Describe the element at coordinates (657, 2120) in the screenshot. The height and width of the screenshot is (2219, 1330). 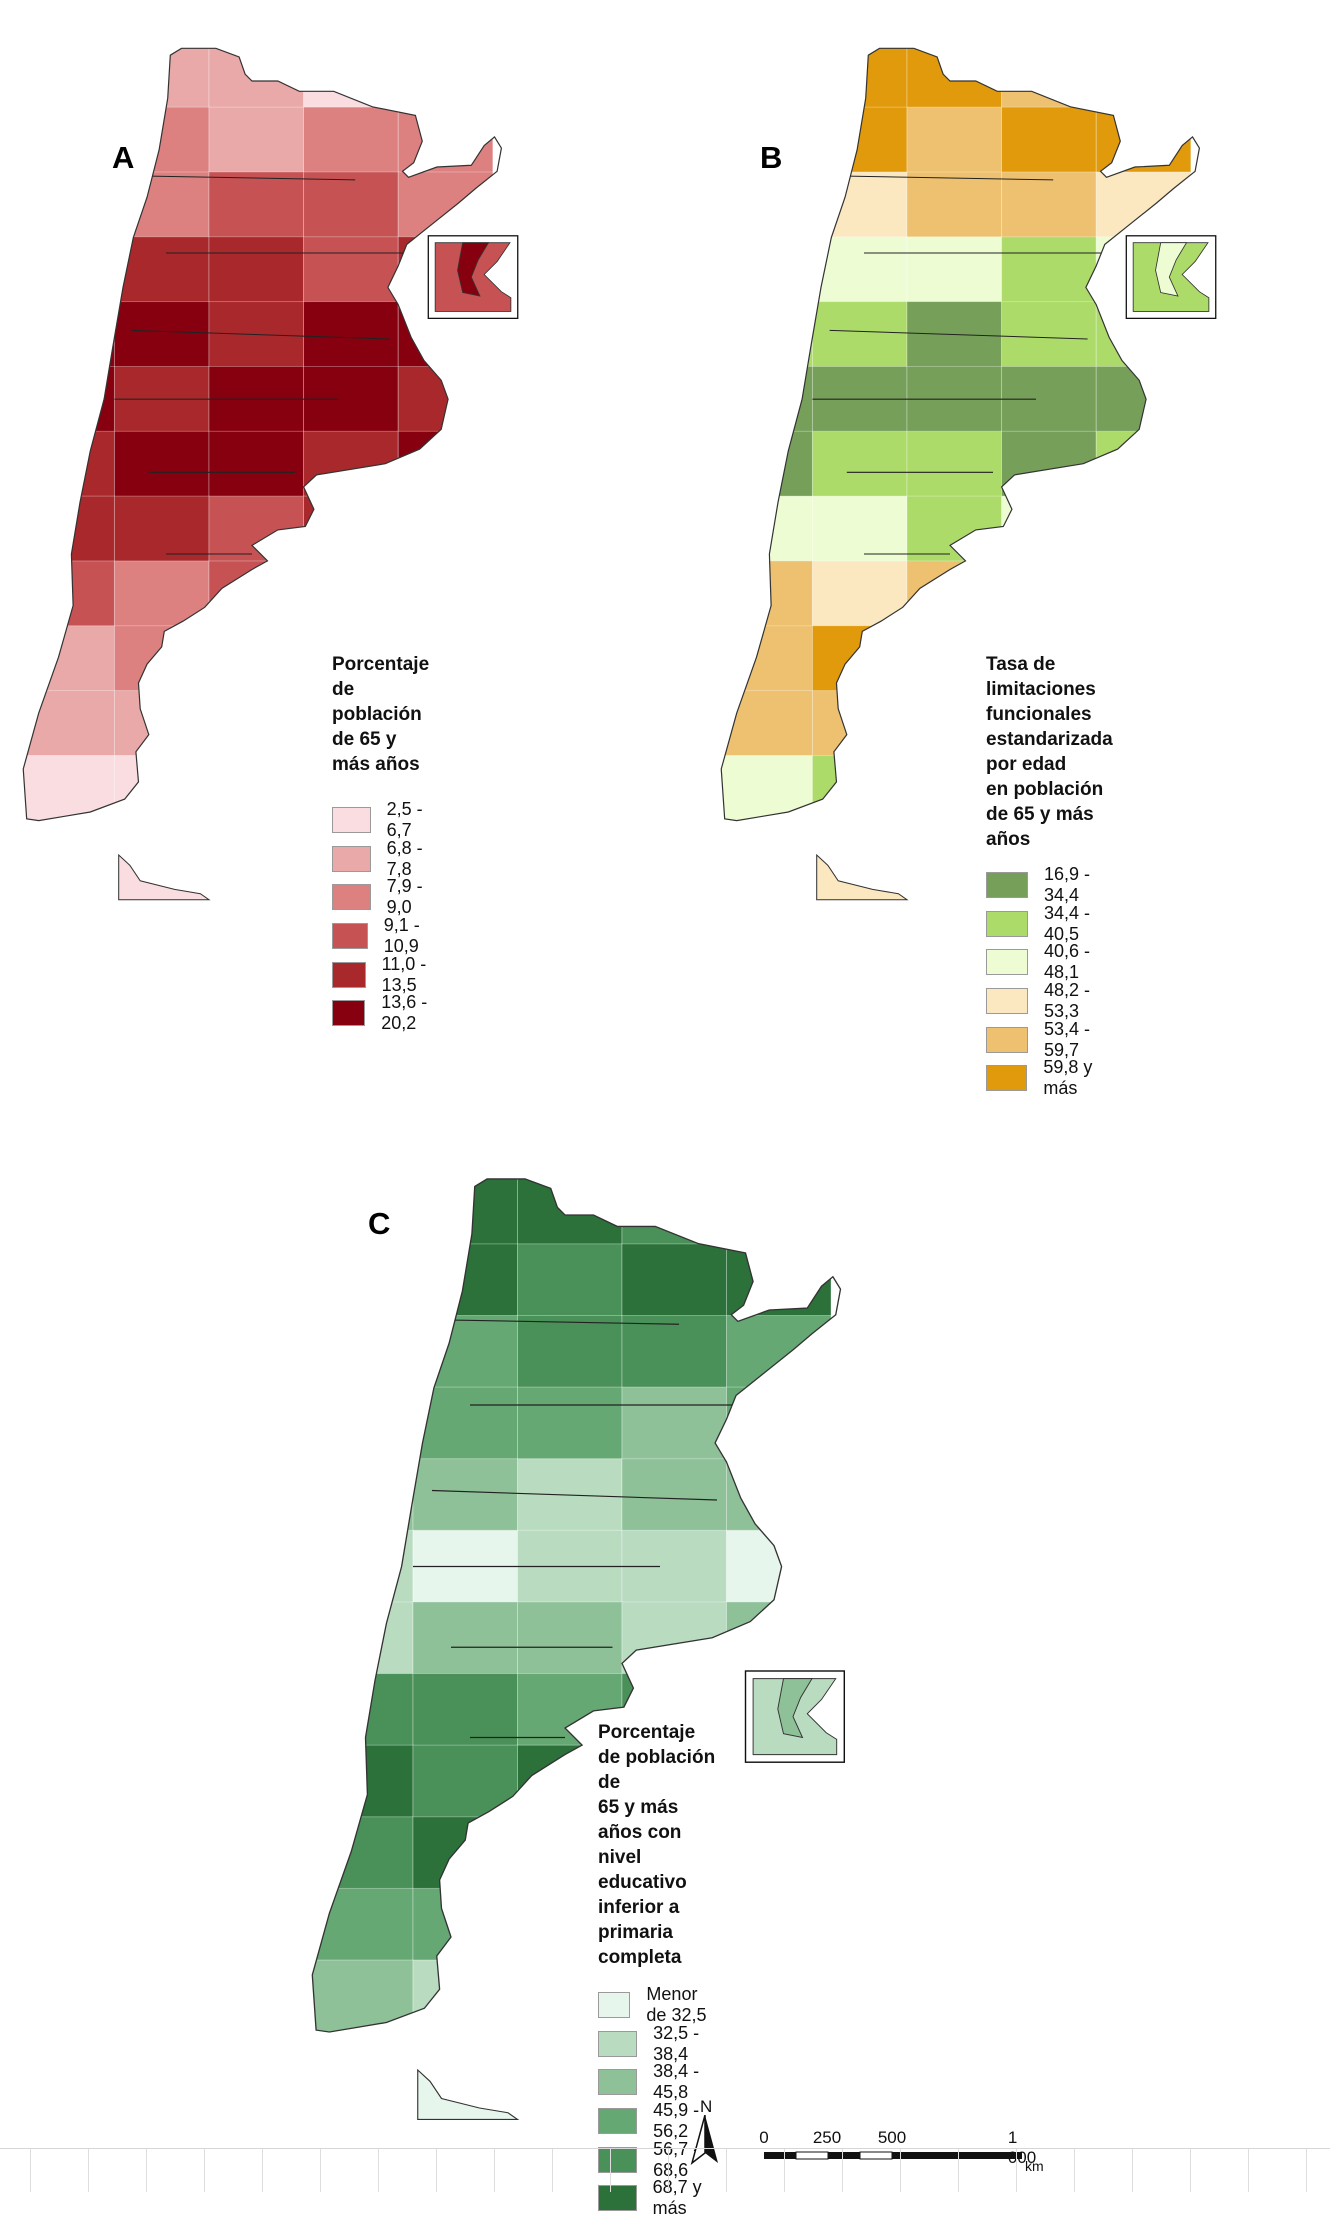
I see `legend-item: 45,9 - 56,2` at that location.